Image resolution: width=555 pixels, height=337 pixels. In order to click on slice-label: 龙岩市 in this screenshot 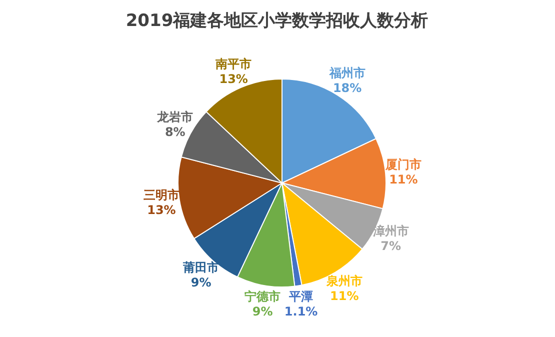, I will do `click(175, 117)`.